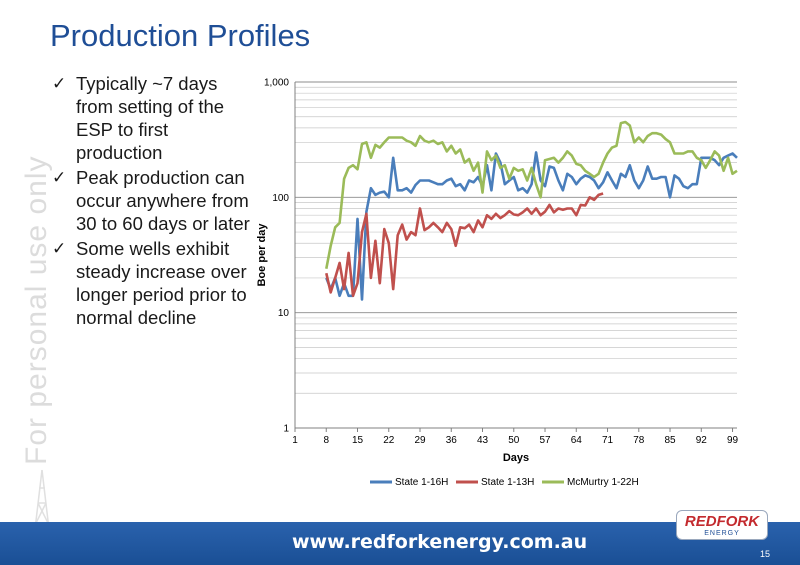  Describe the element at coordinates (262, 255) in the screenshot. I see `y-axis-title: Boe per day` at that location.